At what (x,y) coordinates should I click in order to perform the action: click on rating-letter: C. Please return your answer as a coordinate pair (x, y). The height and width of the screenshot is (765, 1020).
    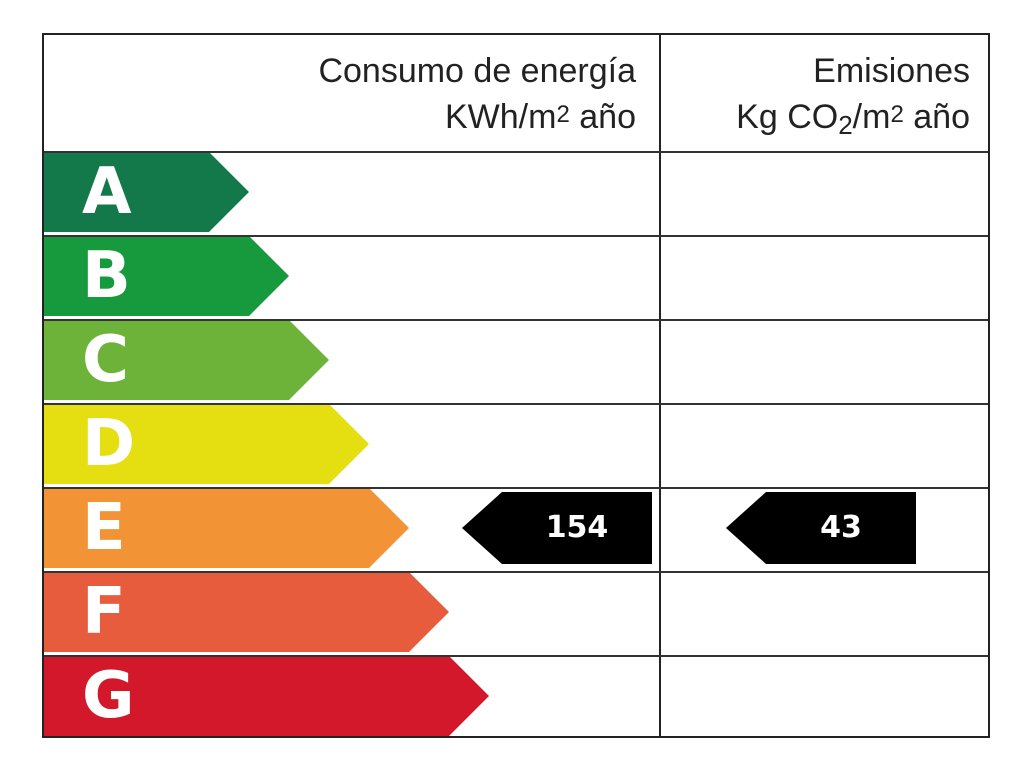
    Looking at the image, I should click on (105, 360).